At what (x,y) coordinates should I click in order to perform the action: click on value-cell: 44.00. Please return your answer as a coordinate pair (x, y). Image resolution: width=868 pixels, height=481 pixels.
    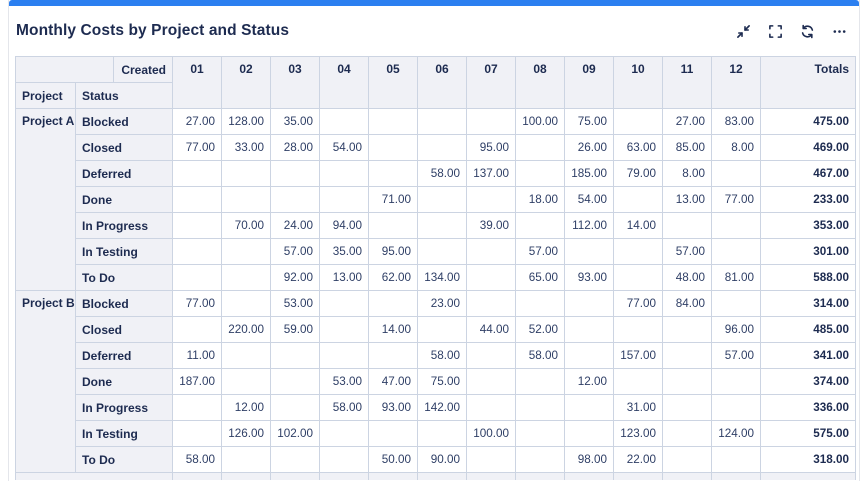
    Looking at the image, I should click on (491, 329).